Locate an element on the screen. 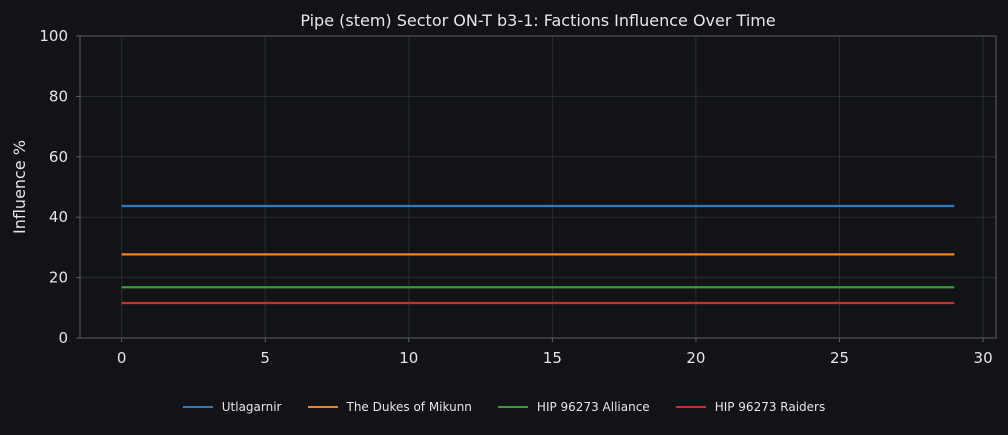  x-tick-label: 25 is located at coordinates (839, 358).